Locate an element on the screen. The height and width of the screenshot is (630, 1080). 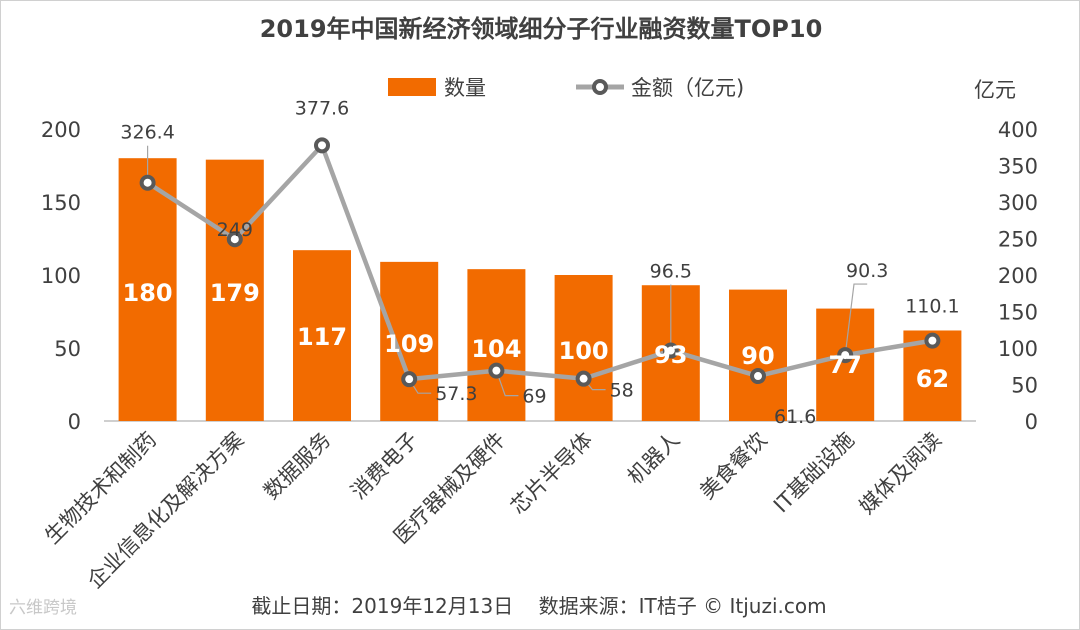
chart-title: 2019年中国新经济领域细分子行业融资数量TOP10 is located at coordinates (541, 29).